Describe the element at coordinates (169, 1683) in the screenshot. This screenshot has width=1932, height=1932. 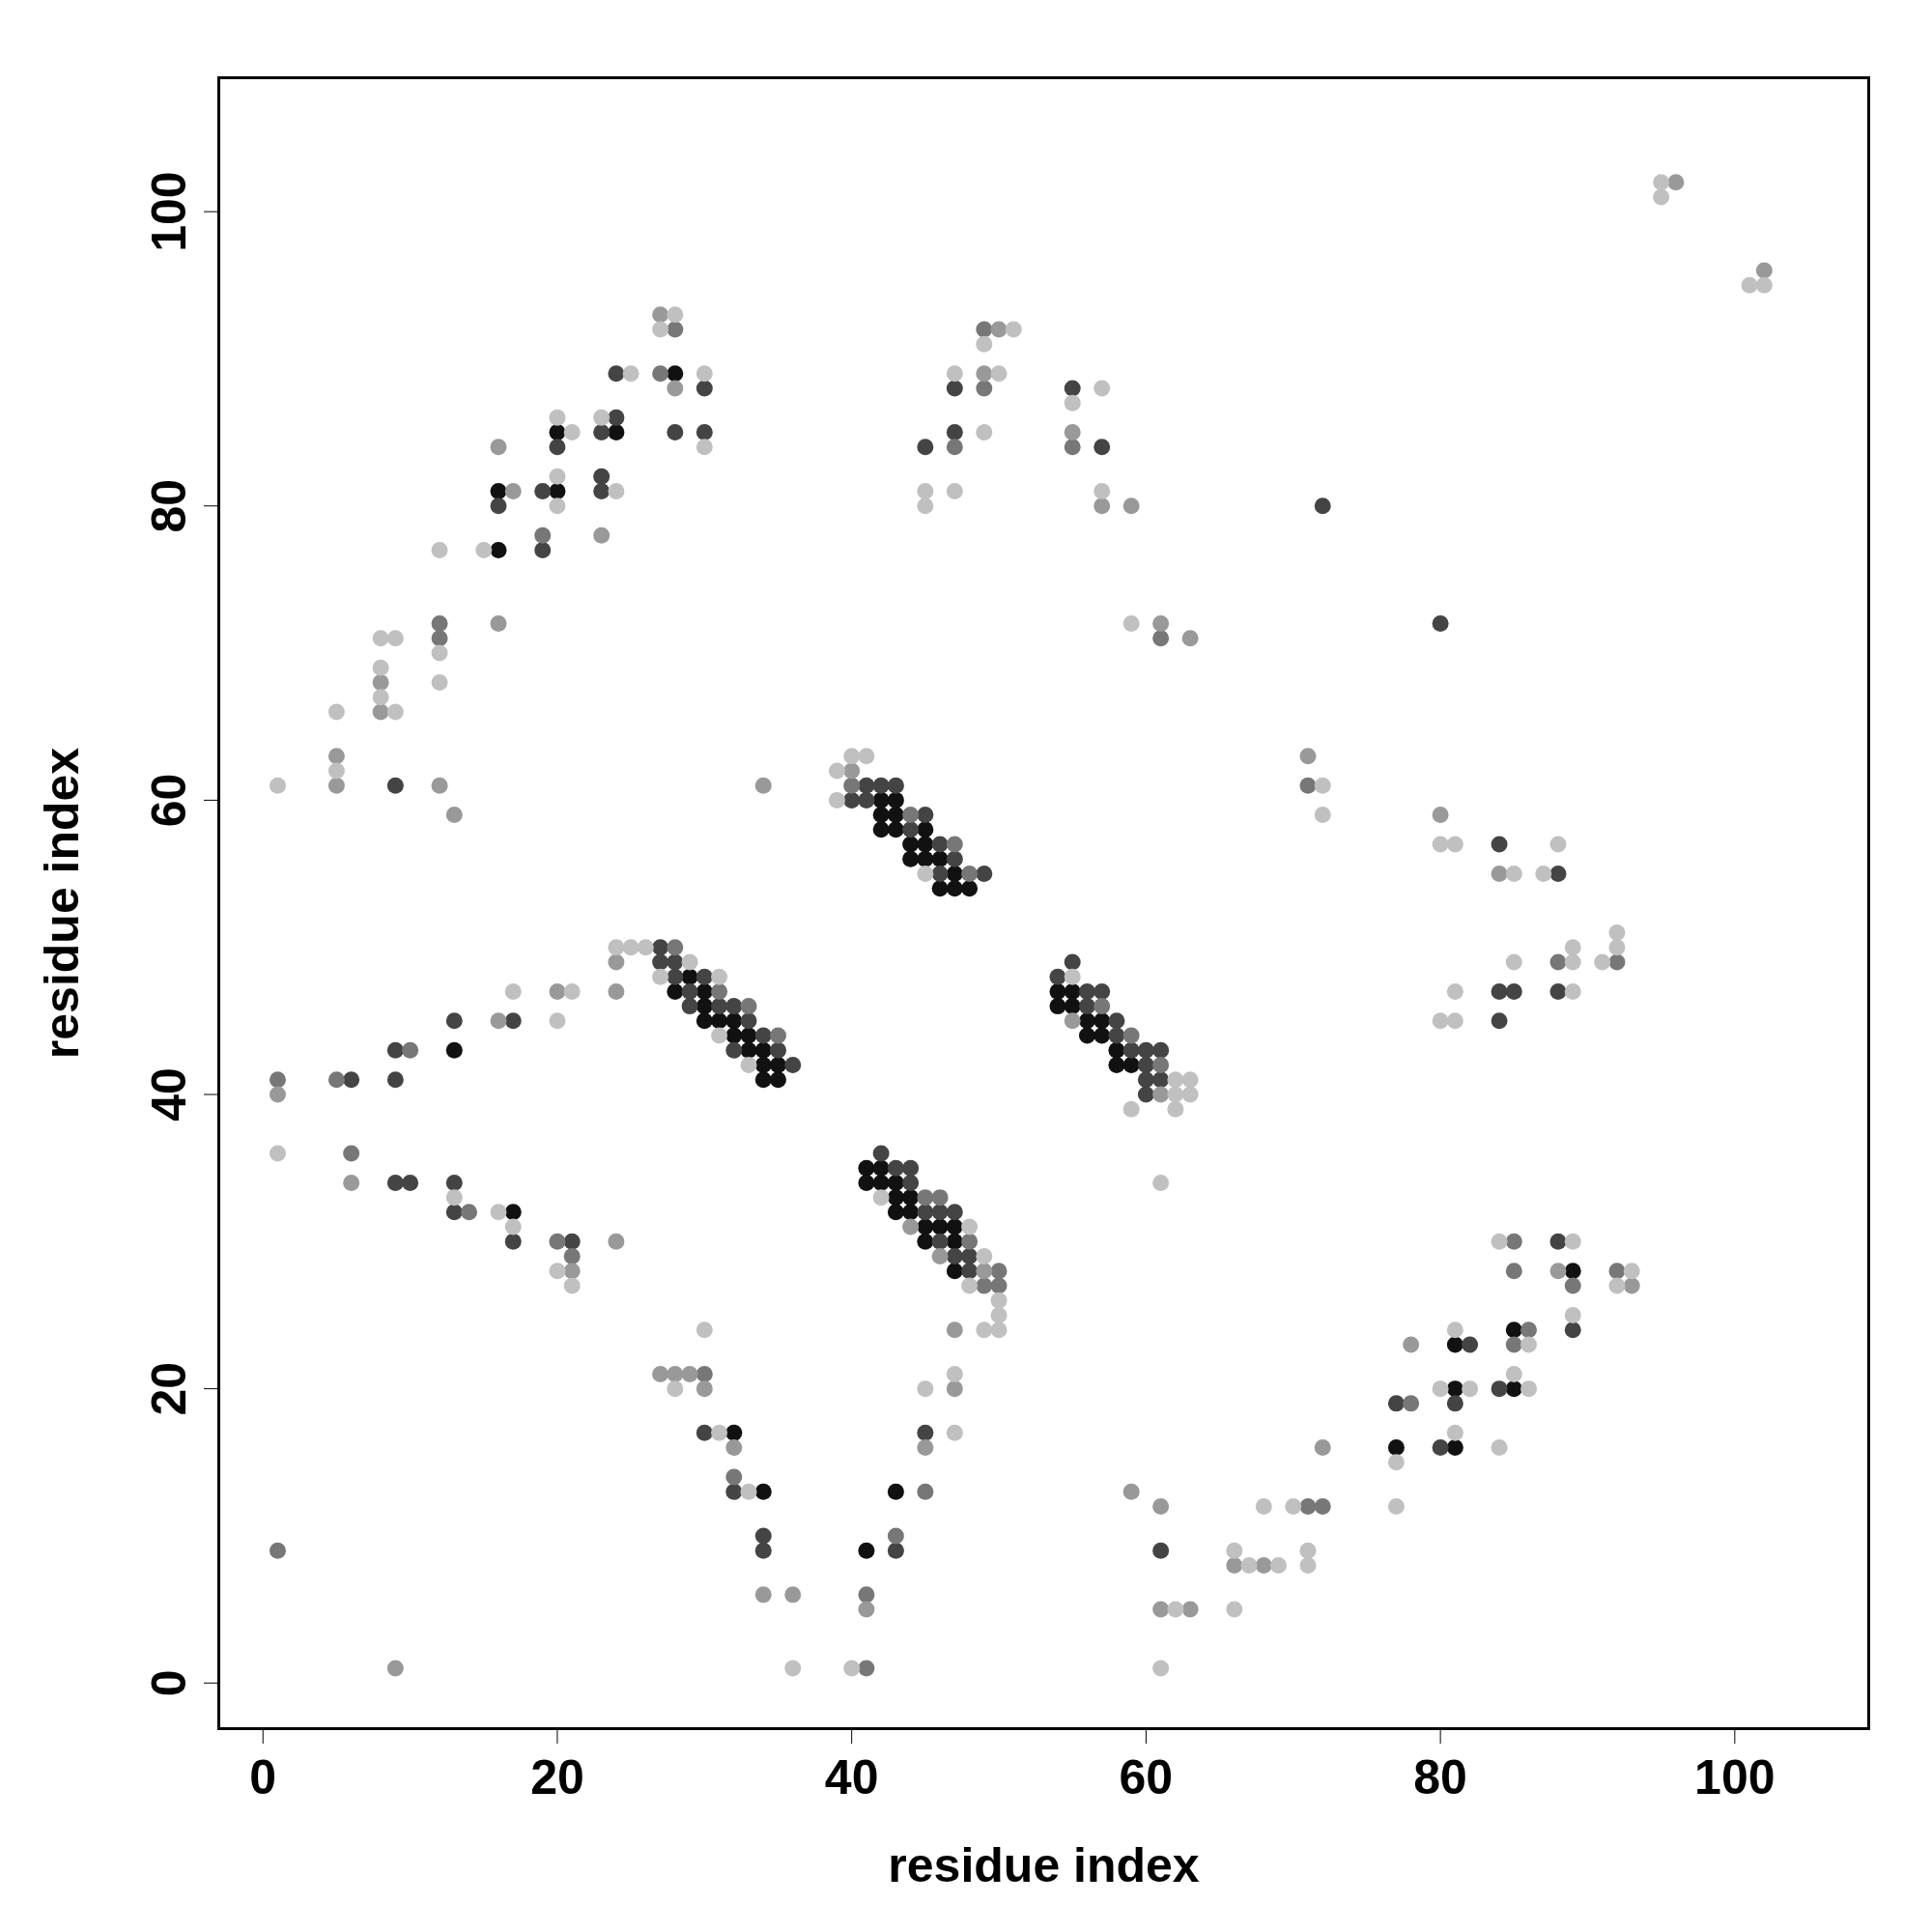
I see `y-tick-label: 0` at that location.